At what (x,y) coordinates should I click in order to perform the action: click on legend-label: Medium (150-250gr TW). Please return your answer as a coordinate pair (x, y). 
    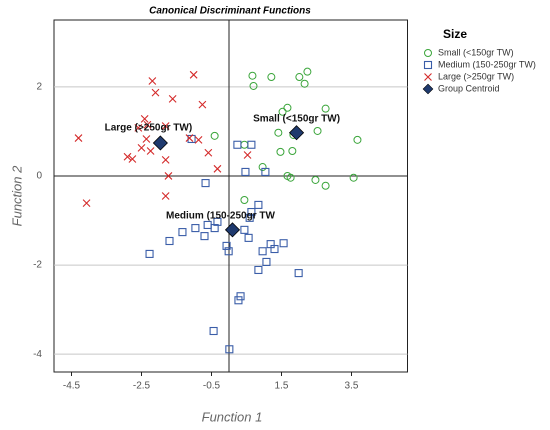
    Looking at the image, I should click on (487, 64).